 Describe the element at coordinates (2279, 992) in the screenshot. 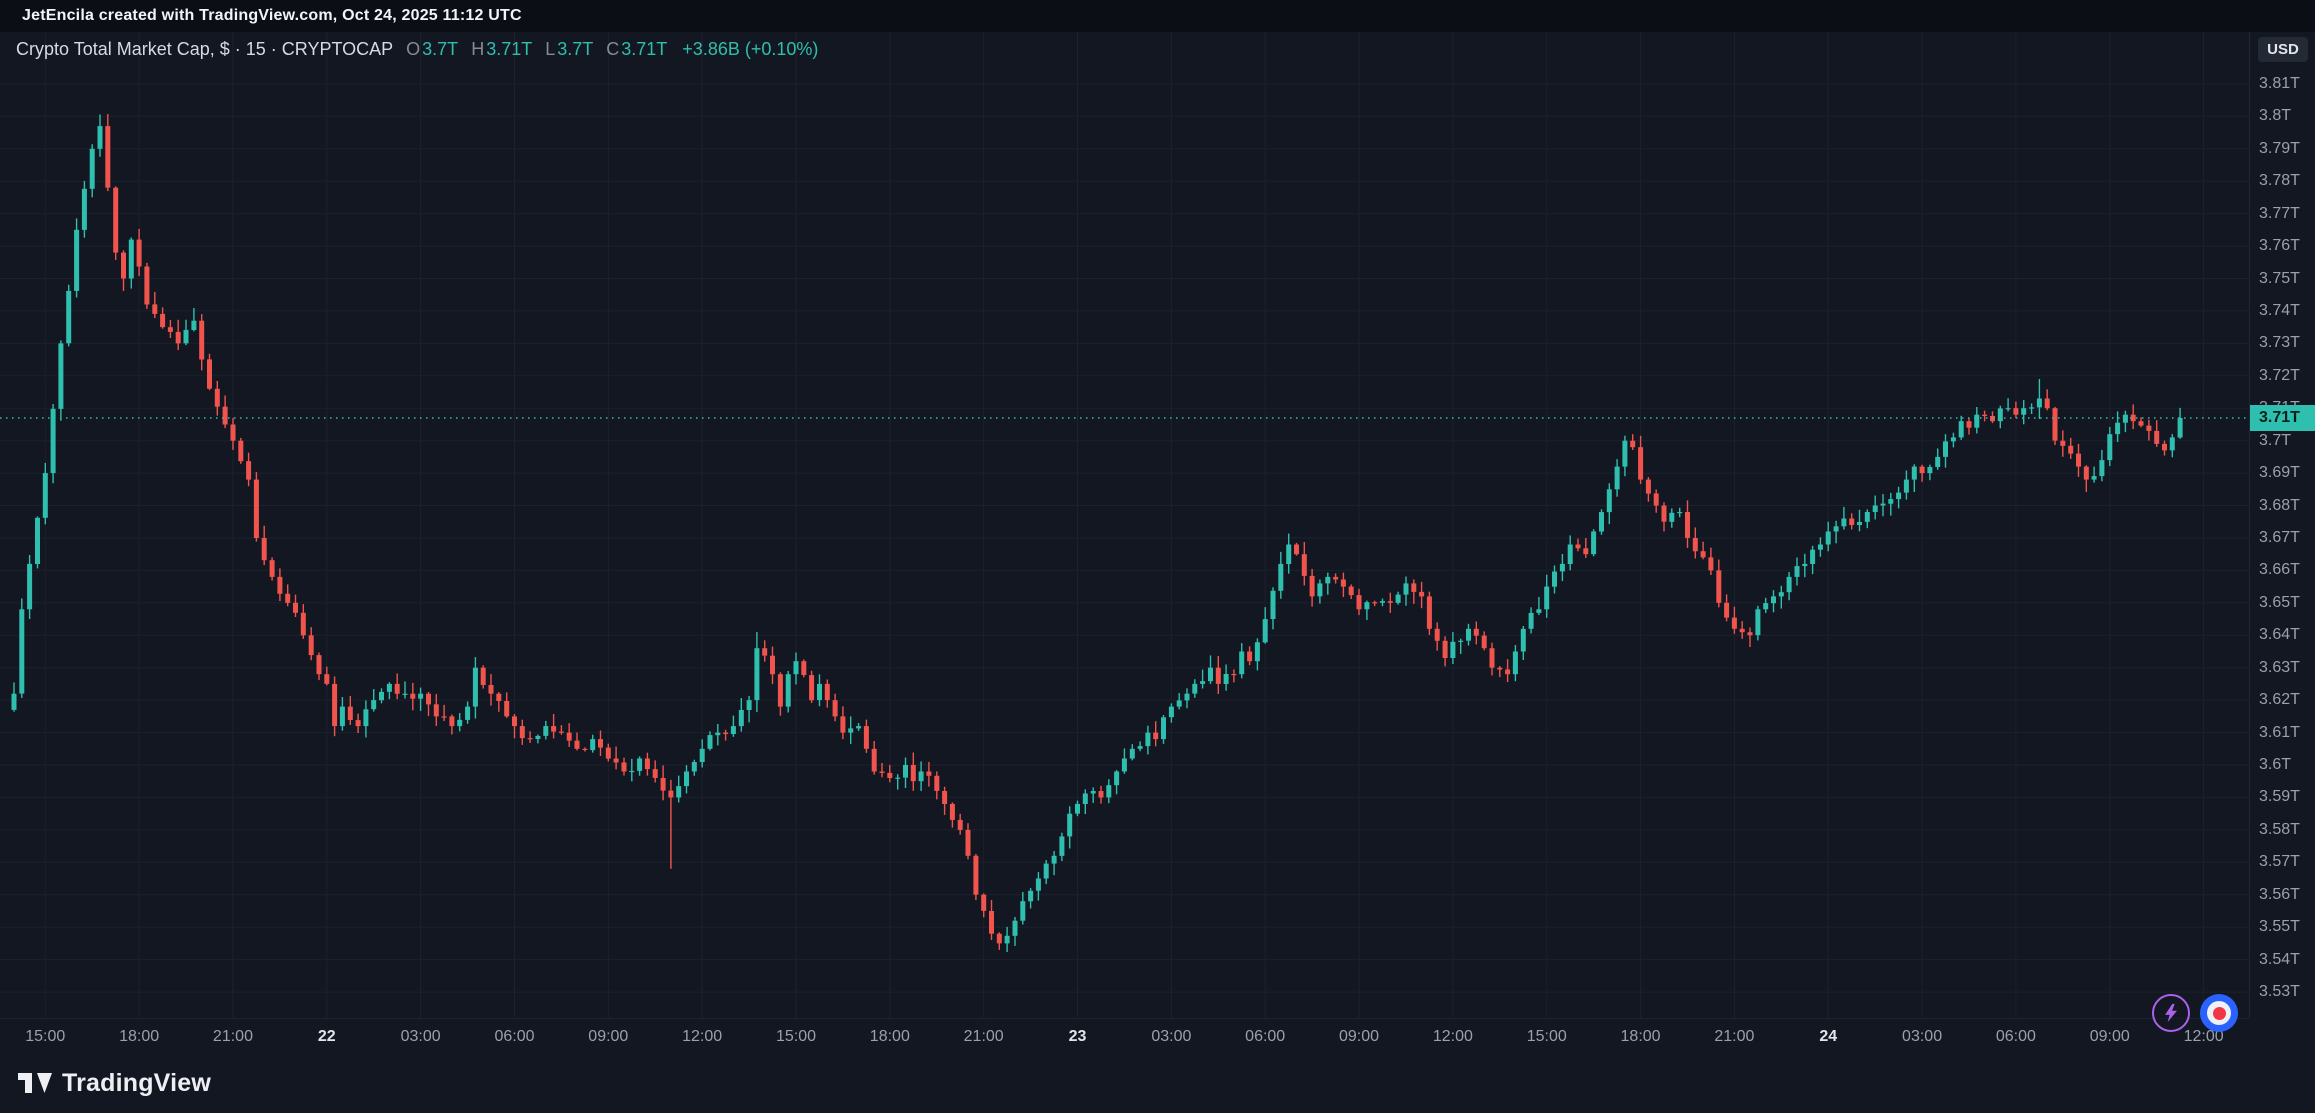

I see `price-tick: 3.53T` at that location.